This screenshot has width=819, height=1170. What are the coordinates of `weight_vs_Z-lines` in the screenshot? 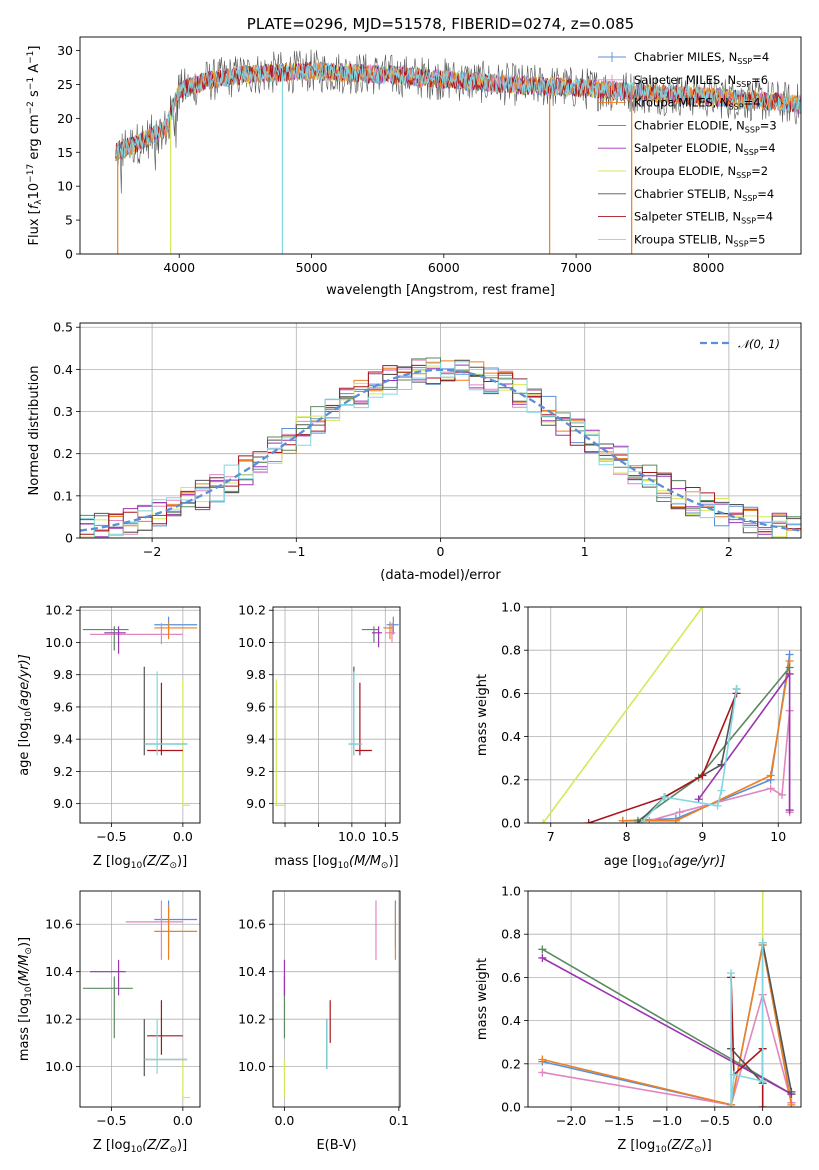 It's located at (667, 999).